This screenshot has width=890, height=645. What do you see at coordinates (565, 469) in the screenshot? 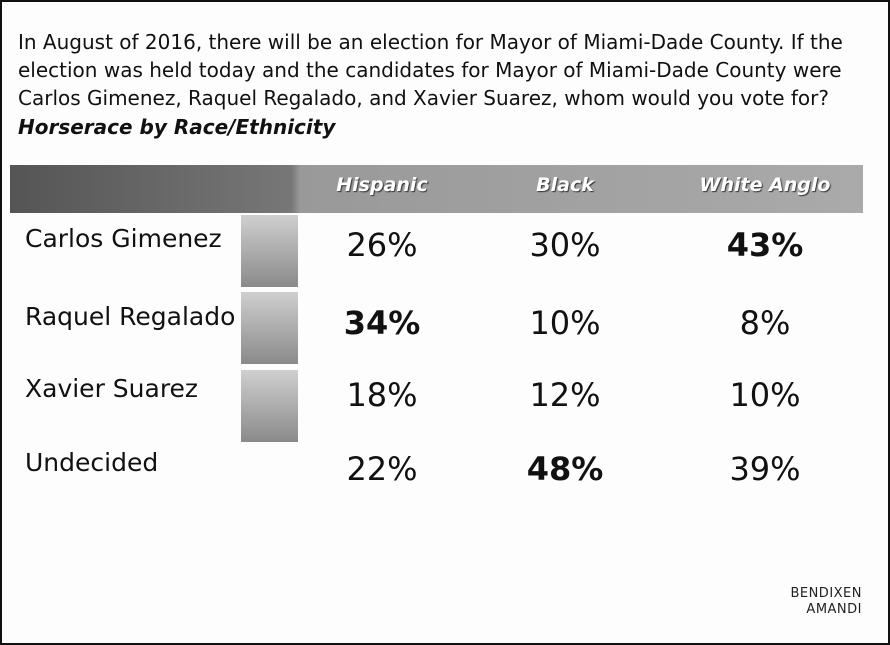
I see `cell: 48%` at bounding box center [565, 469].